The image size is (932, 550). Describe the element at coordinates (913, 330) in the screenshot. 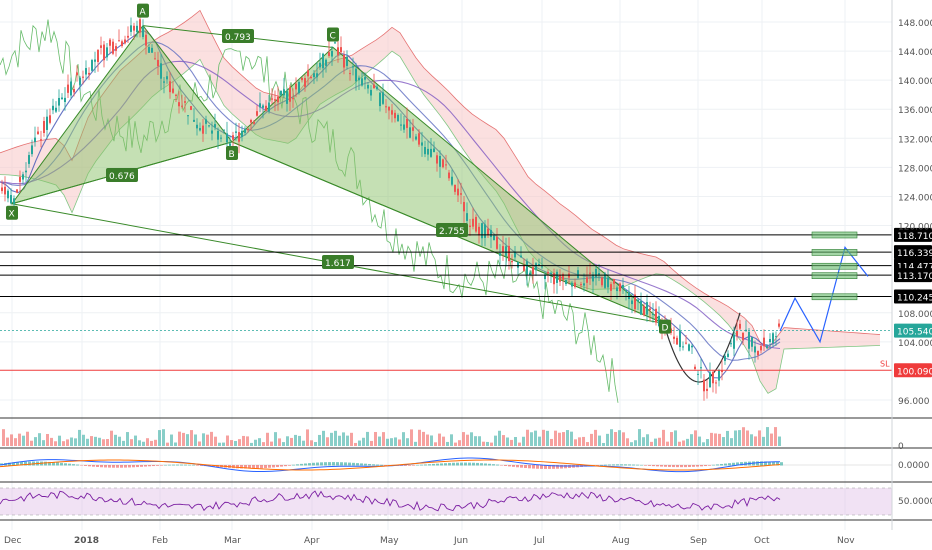

I see `current-price-tag-bg` at that location.